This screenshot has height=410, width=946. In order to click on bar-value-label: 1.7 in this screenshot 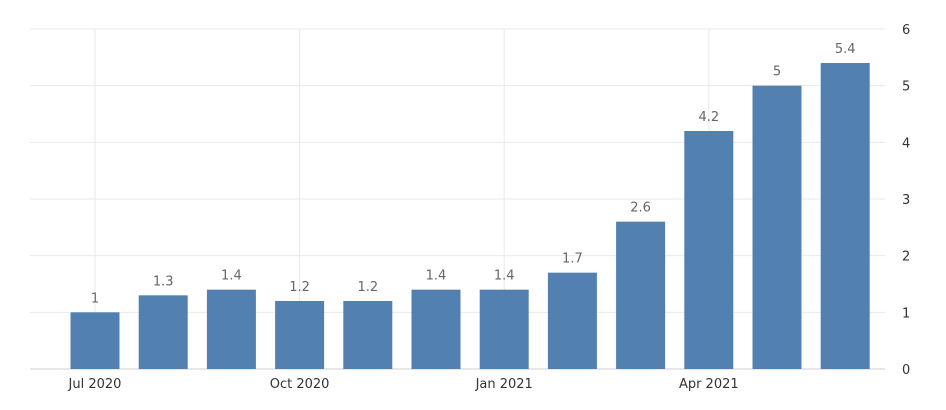, I will do `click(572, 259)`.